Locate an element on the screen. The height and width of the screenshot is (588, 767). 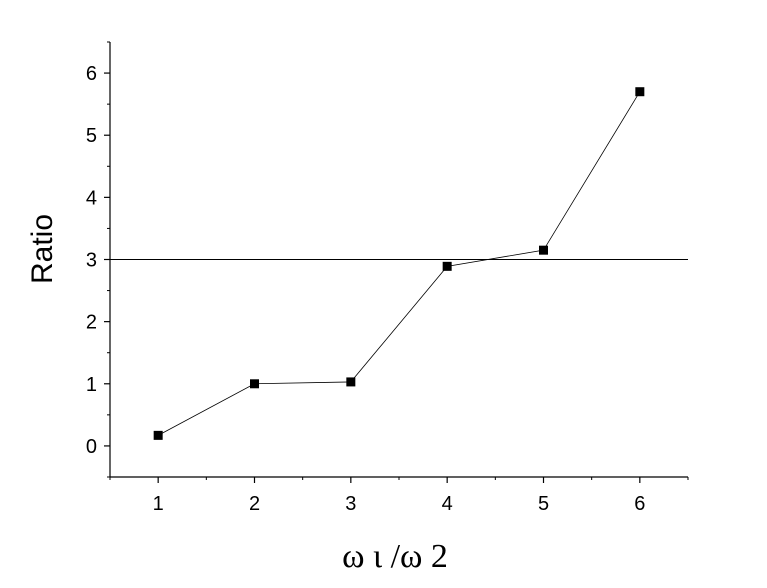
x-tick-label: 3 is located at coordinates (350, 504).